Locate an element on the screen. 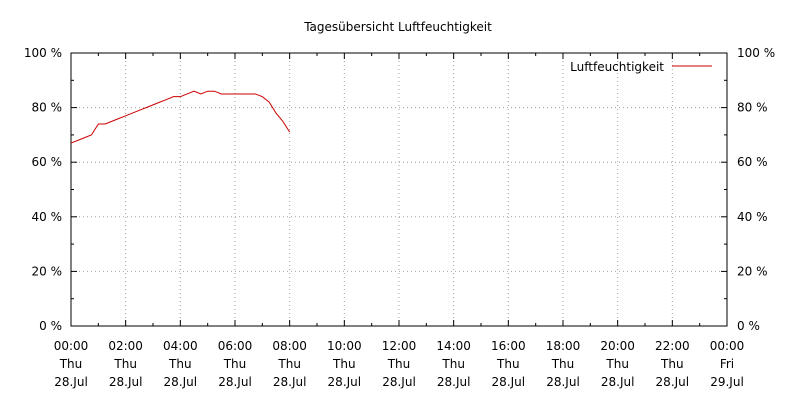  x-tick-label-time: 02:00 is located at coordinates (125, 346).